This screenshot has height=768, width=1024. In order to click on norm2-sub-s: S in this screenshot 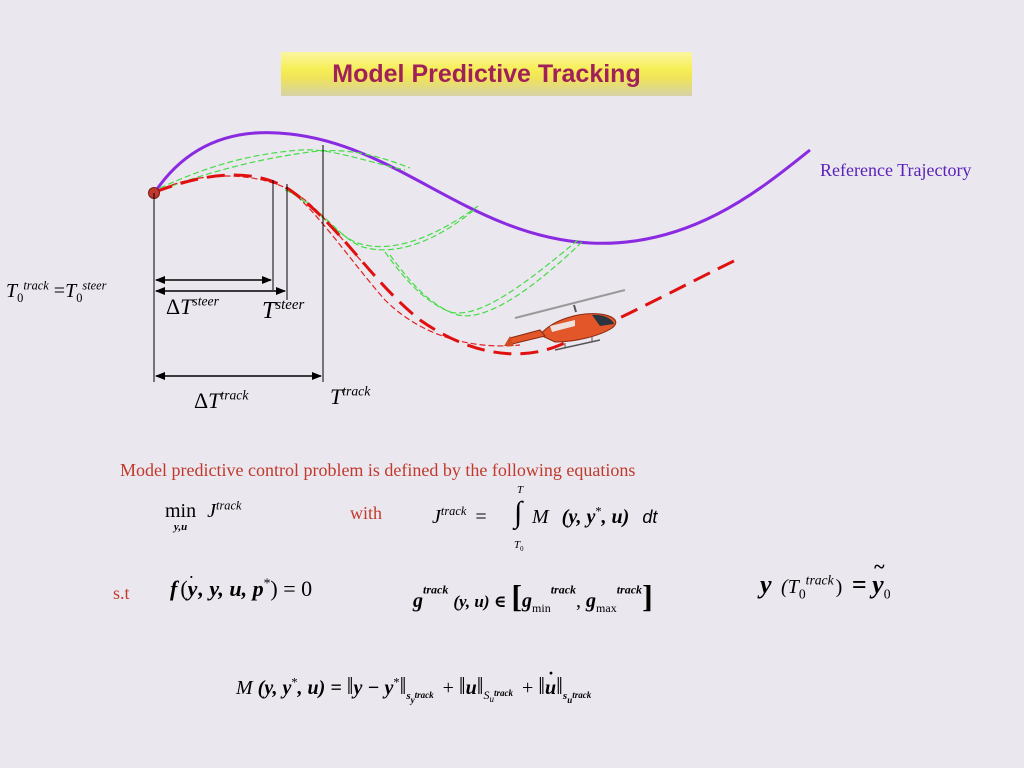, I will do `click(486, 695)`.